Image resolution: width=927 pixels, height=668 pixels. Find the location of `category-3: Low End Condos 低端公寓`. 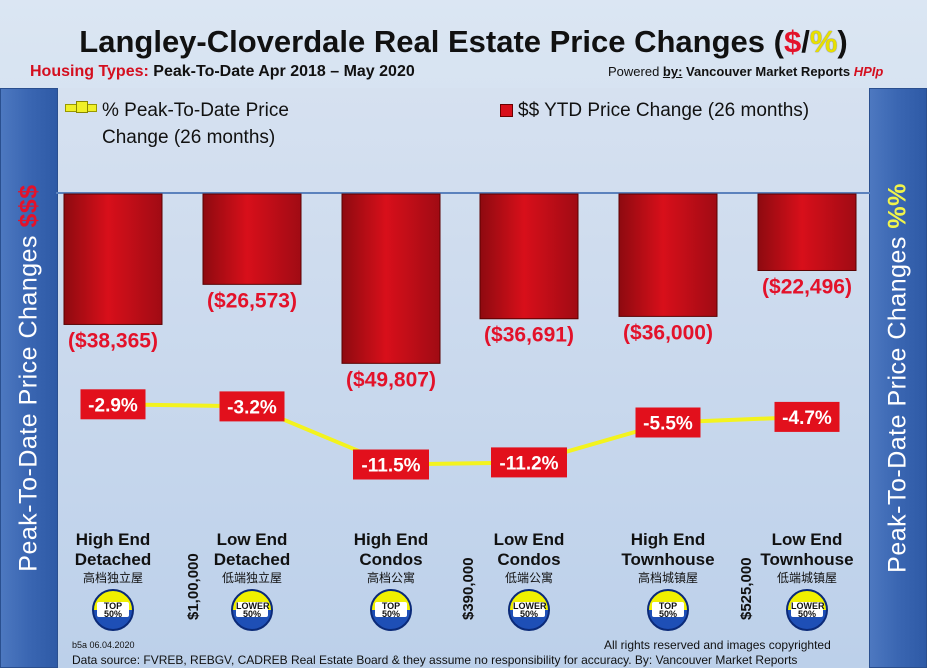

category-3: Low End Condos 低端公寓 is located at coordinates (529, 558).